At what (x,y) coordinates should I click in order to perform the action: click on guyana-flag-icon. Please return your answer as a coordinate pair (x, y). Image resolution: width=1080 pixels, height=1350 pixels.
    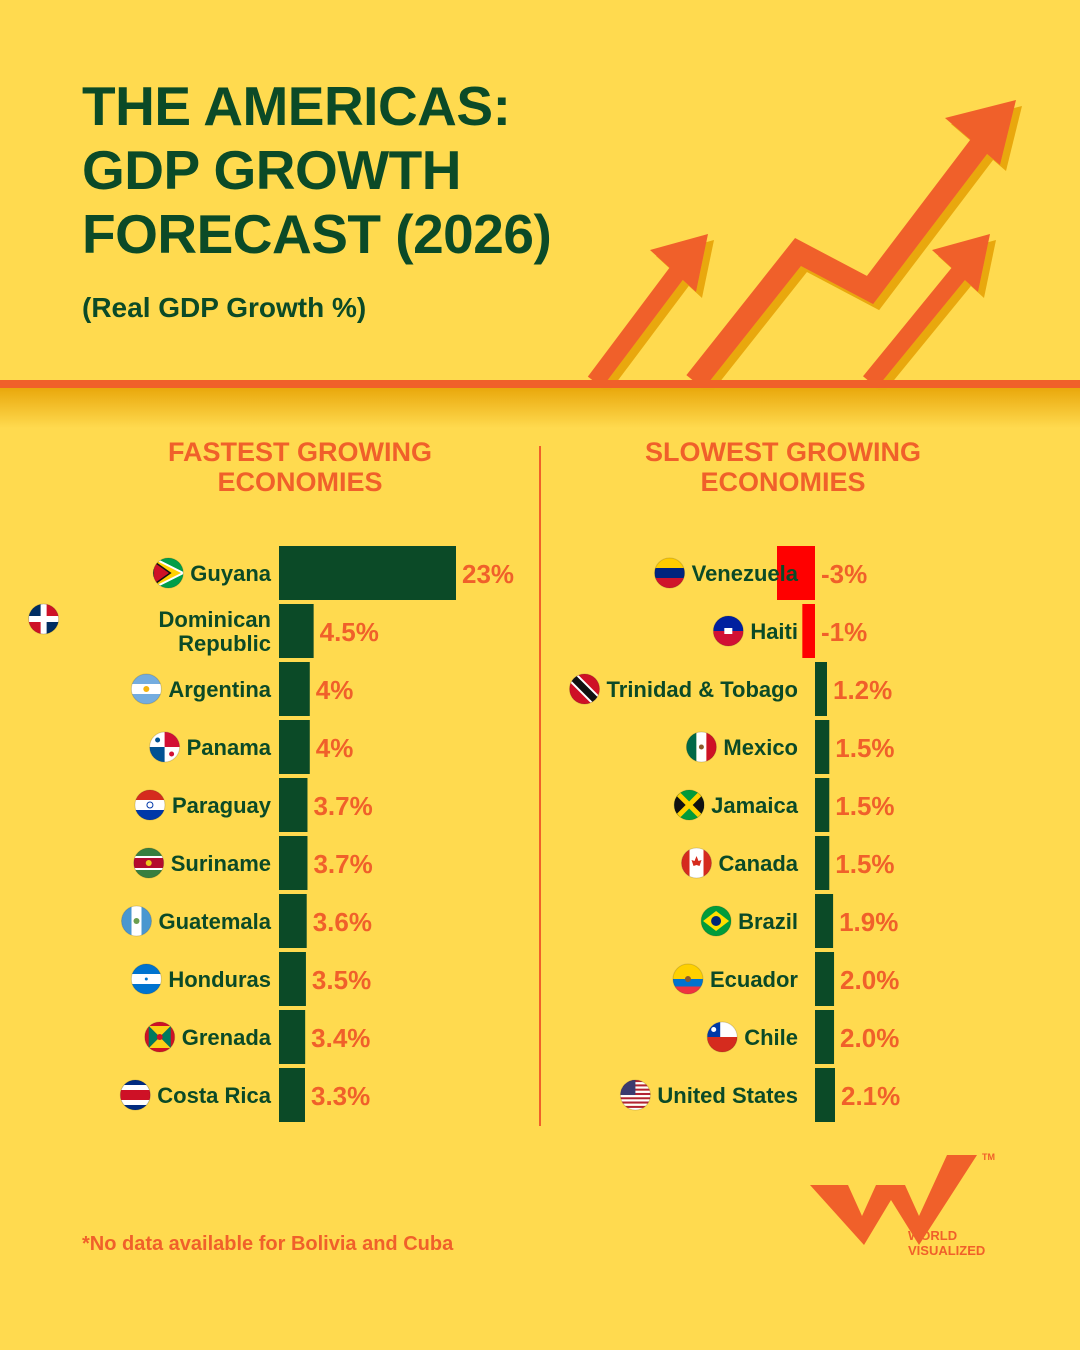
    Looking at the image, I should click on (168, 573).